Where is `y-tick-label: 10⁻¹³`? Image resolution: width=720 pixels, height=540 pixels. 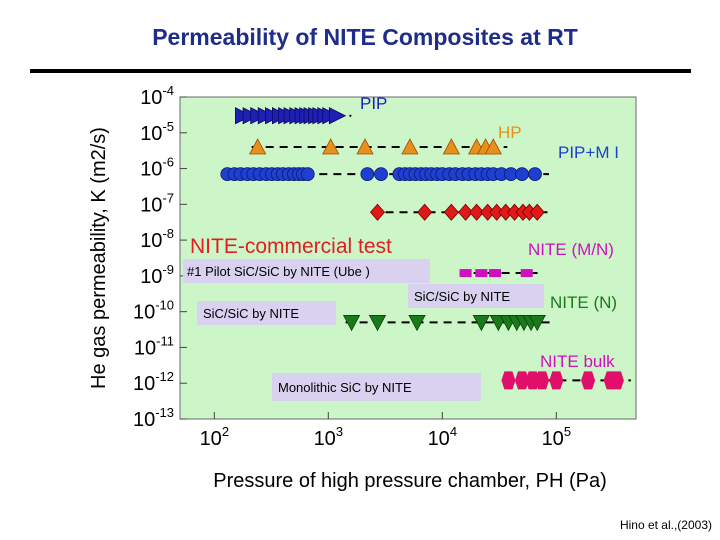
y-tick-label: 10⁻¹³ is located at coordinates (153, 418).